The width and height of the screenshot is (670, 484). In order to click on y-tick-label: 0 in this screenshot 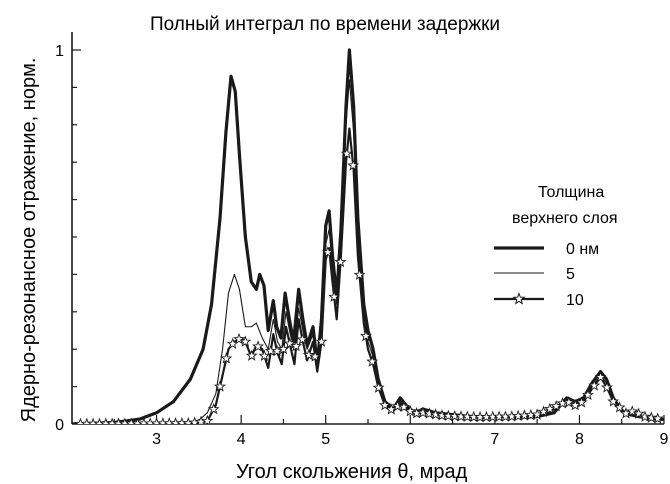, I will do `click(59, 425)`.